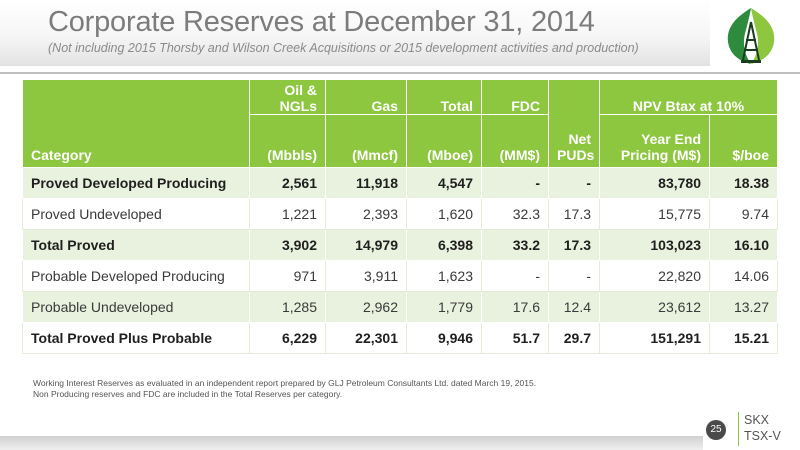 This screenshot has width=800, height=450. What do you see at coordinates (757, 420) in the screenshot?
I see `ticker-code: SKX` at bounding box center [757, 420].